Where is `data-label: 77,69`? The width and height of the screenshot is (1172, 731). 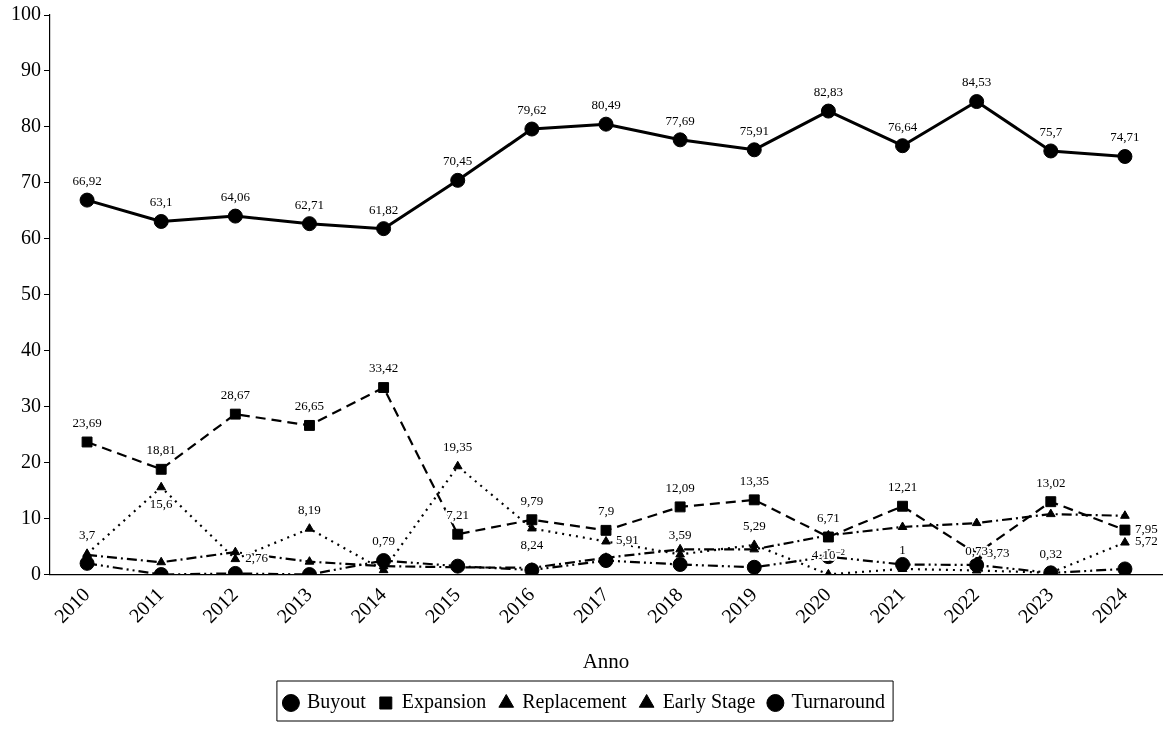
data-label: 77,69 is located at coordinates (680, 120).